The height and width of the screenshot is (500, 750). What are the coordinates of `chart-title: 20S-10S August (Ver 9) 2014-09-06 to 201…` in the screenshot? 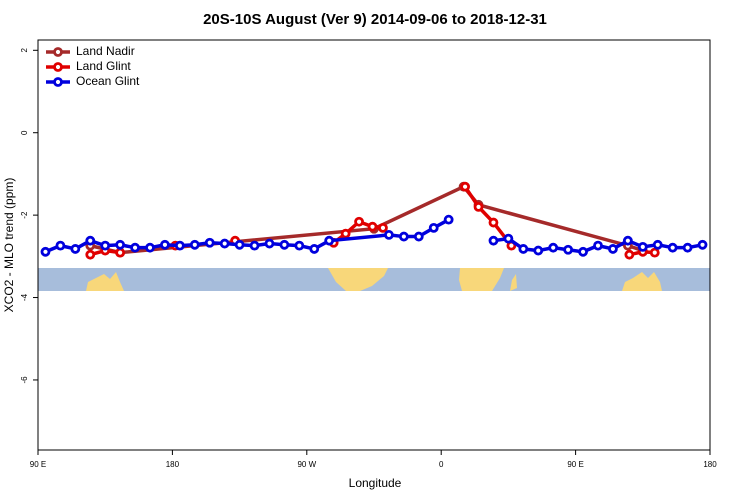 It's located at (375, 19).